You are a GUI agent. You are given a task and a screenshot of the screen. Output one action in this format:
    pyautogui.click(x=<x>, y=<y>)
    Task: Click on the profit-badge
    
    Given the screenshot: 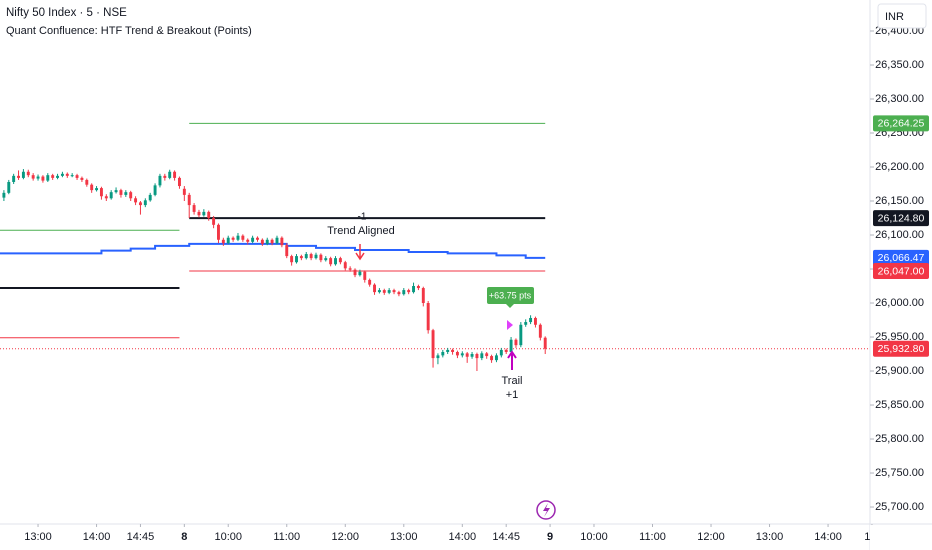 What is the action you would take?
    pyautogui.click(x=510, y=295)
    